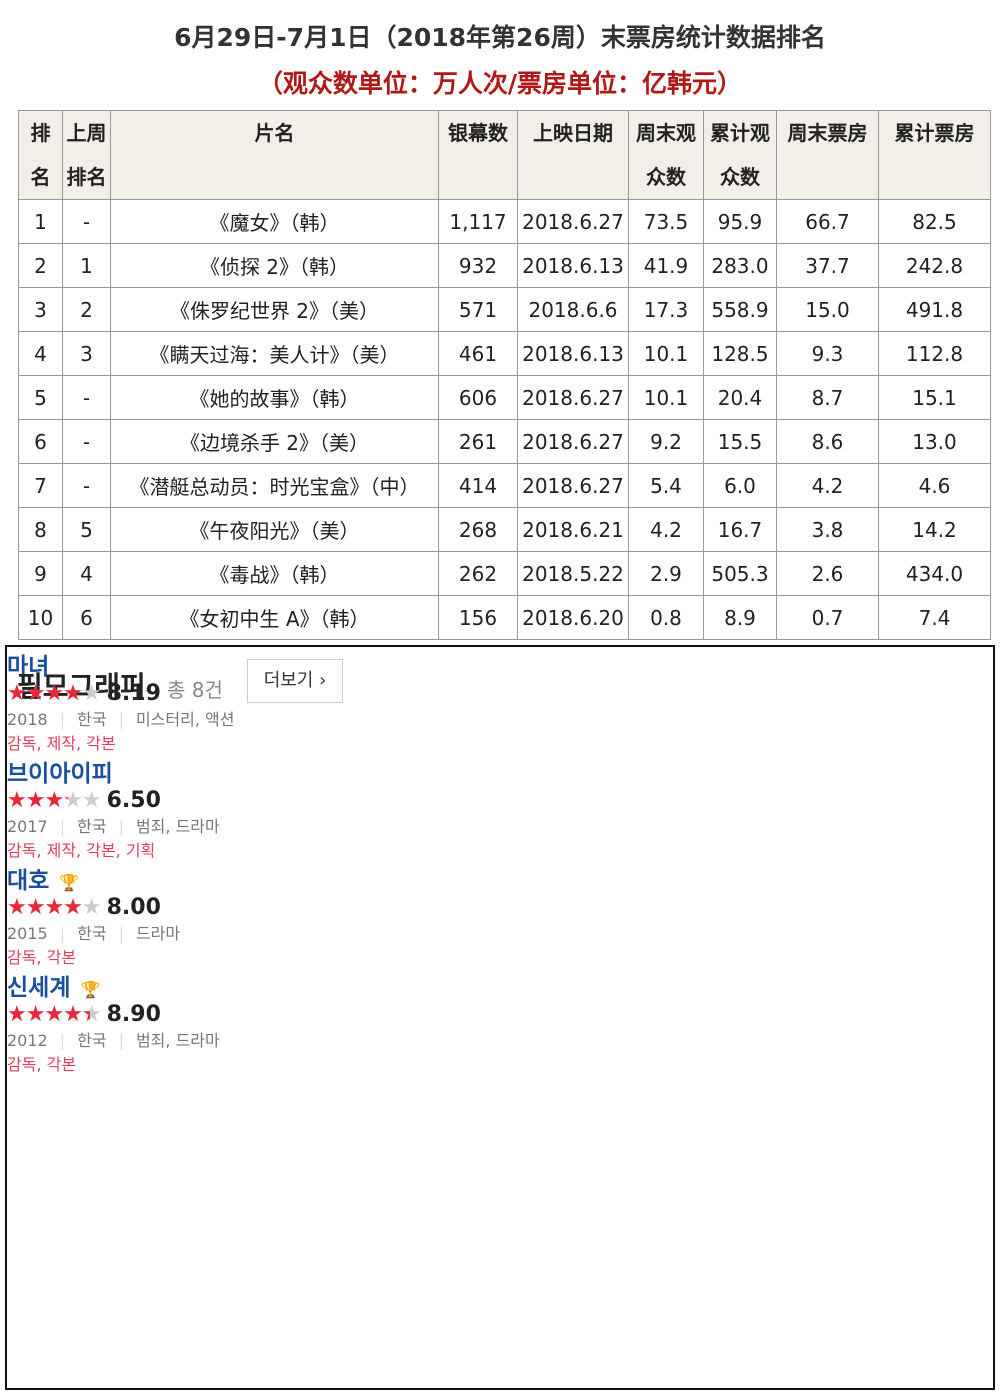  I want to click on table-cell: 3.8, so click(827, 529).